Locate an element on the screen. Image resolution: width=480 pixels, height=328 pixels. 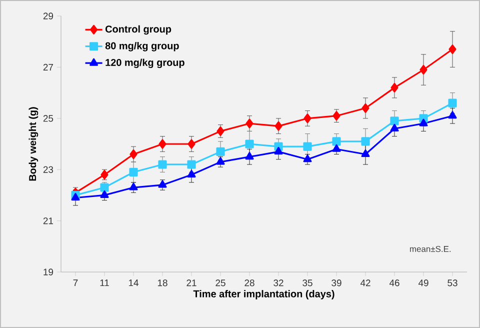
x-tick-label: 28 is located at coordinates (249, 283).